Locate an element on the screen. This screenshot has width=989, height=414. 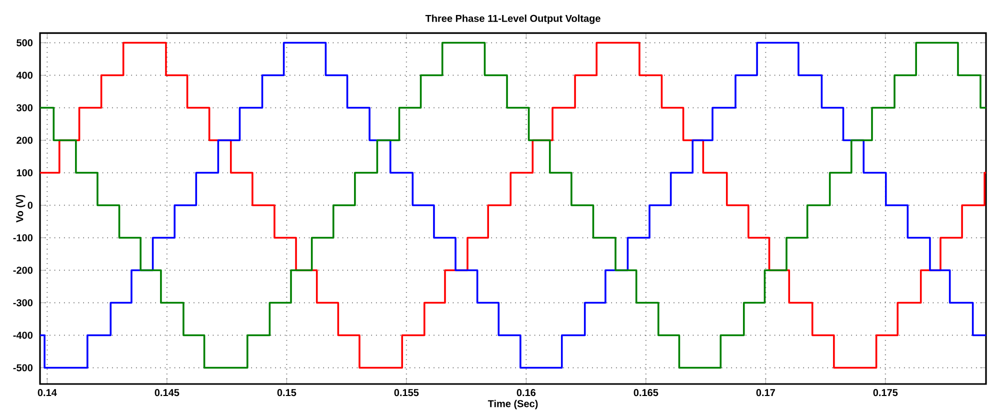
y-tick-label: 300 is located at coordinates (24, 108).